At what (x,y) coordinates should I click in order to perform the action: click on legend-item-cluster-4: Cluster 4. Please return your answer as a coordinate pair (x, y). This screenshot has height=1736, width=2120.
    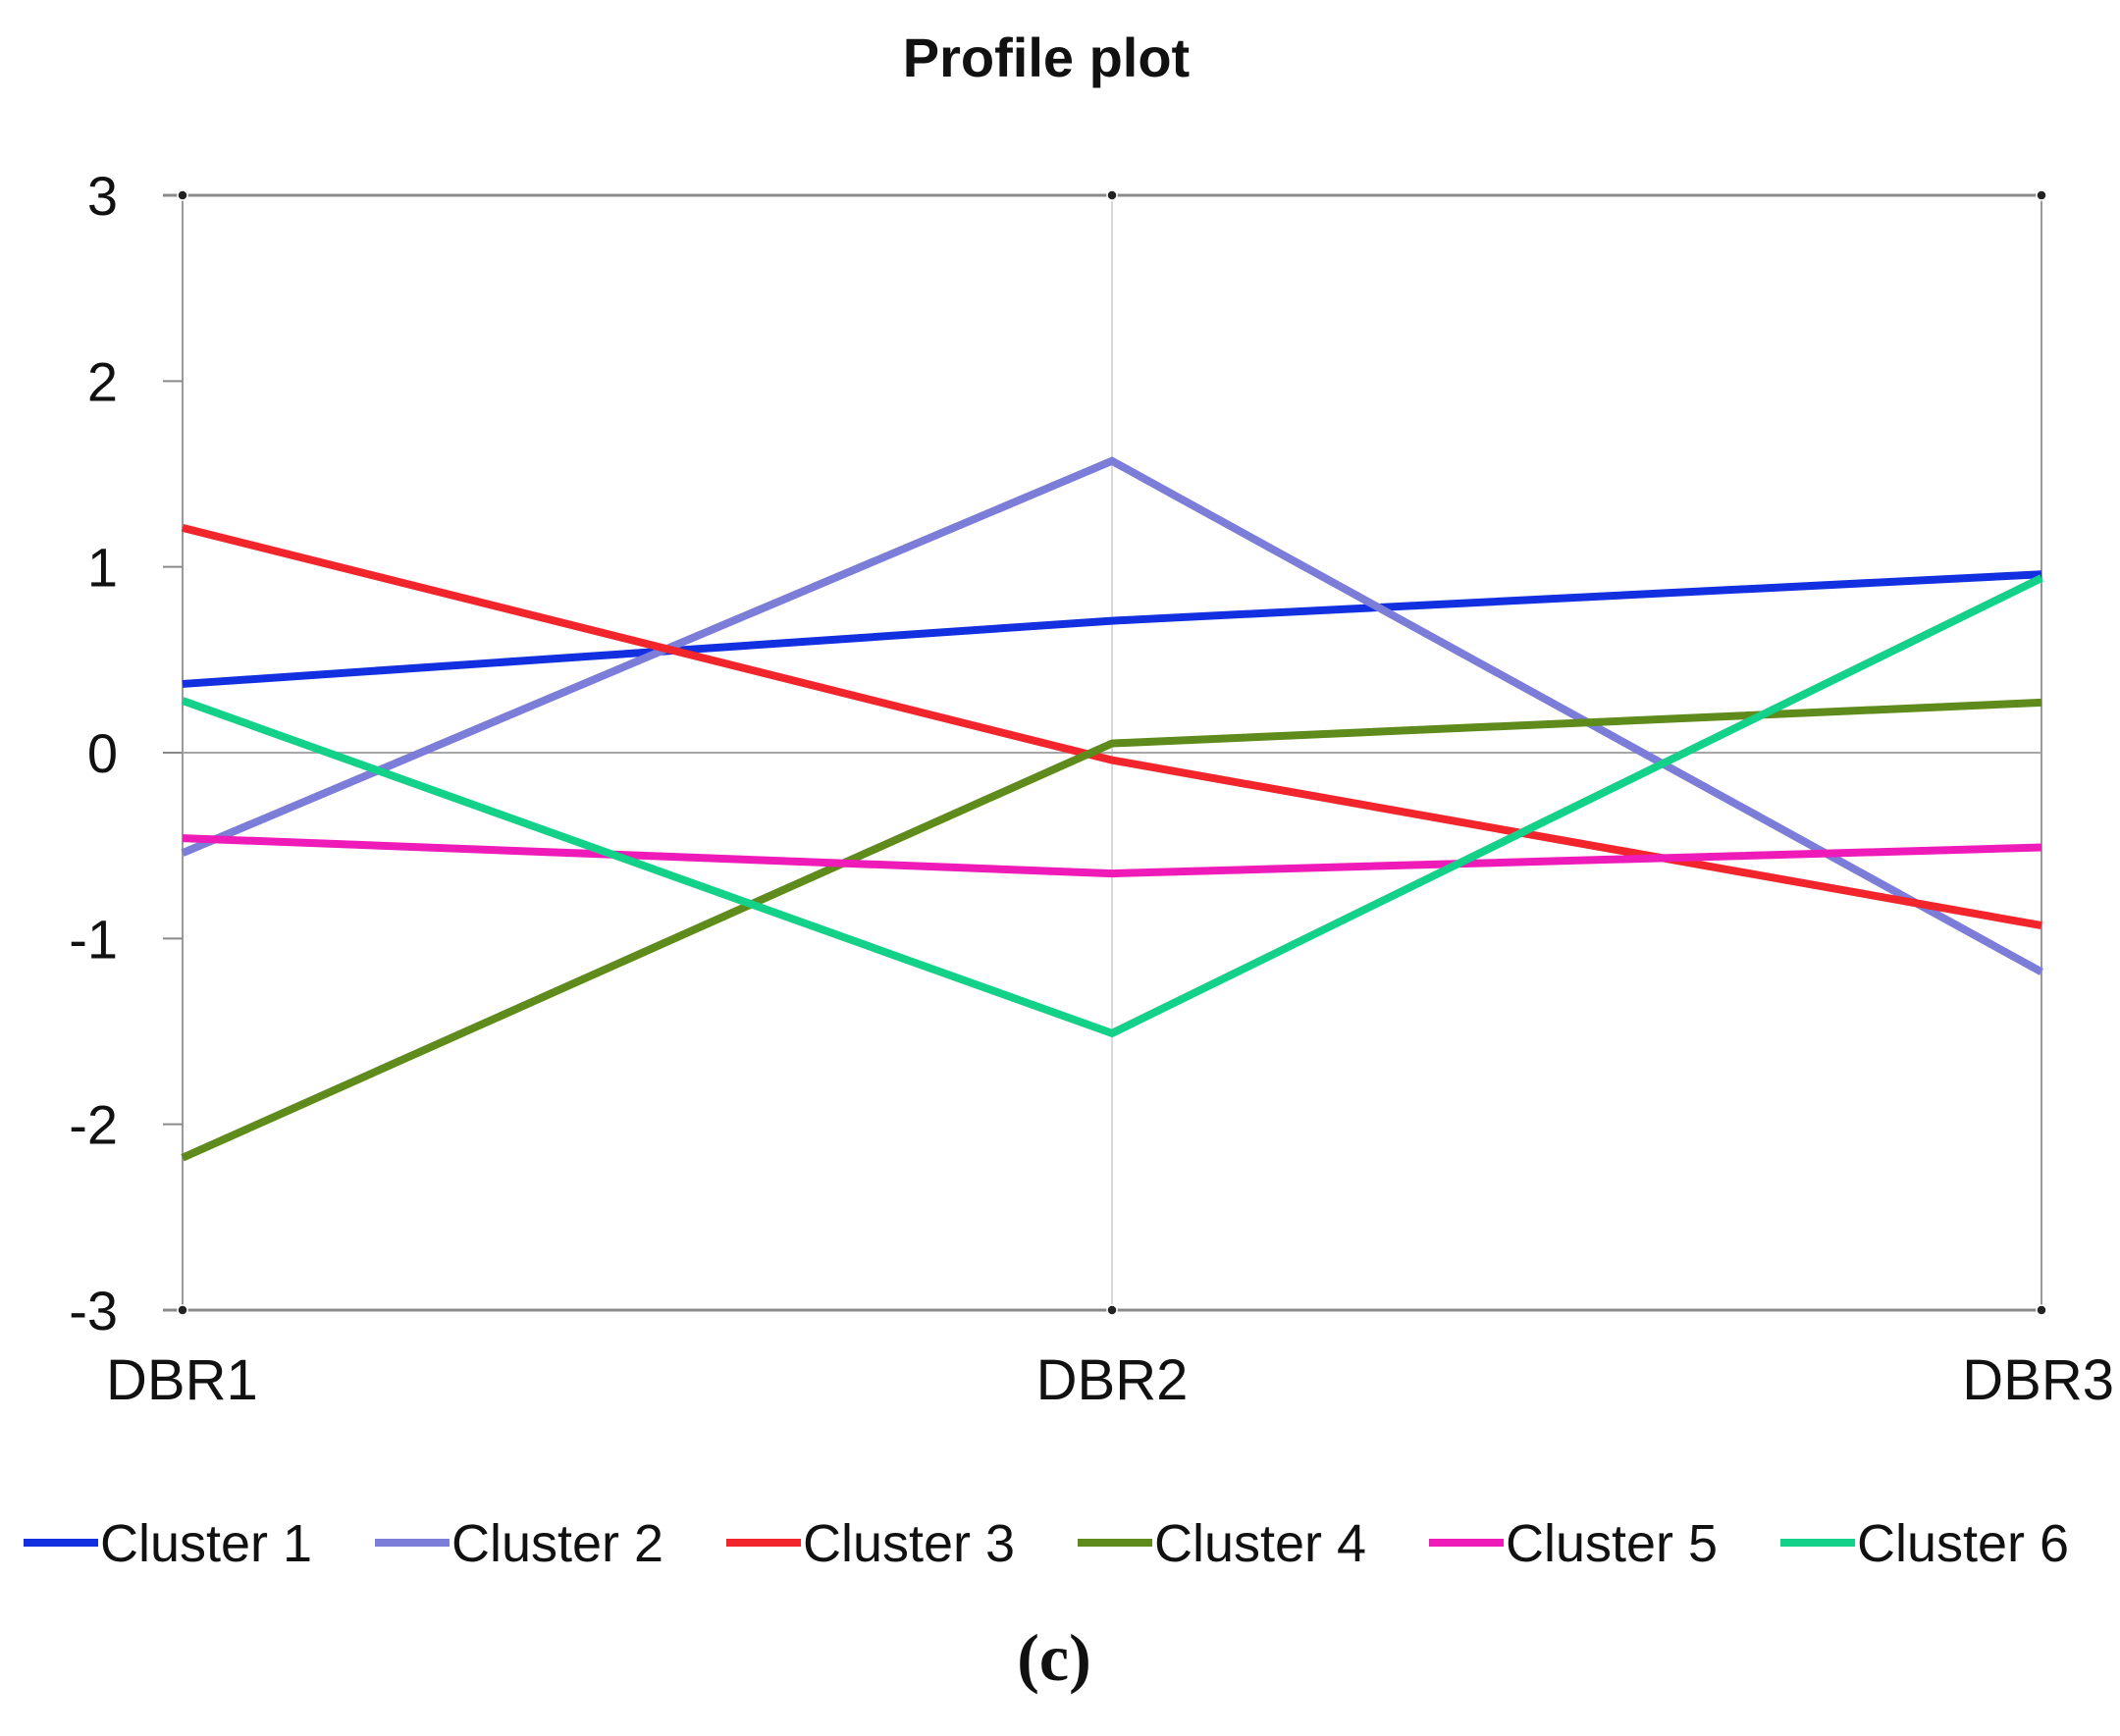
    Looking at the image, I should click on (1222, 1543).